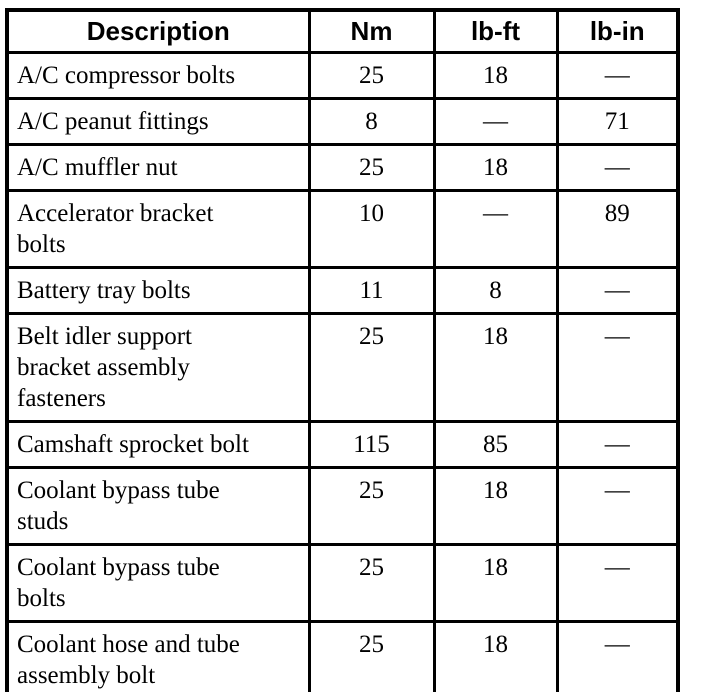 Image resolution: width=704 pixels, height=692 pixels. What do you see at coordinates (617, 121) in the screenshot?
I see `lbin-cell: 71` at bounding box center [617, 121].